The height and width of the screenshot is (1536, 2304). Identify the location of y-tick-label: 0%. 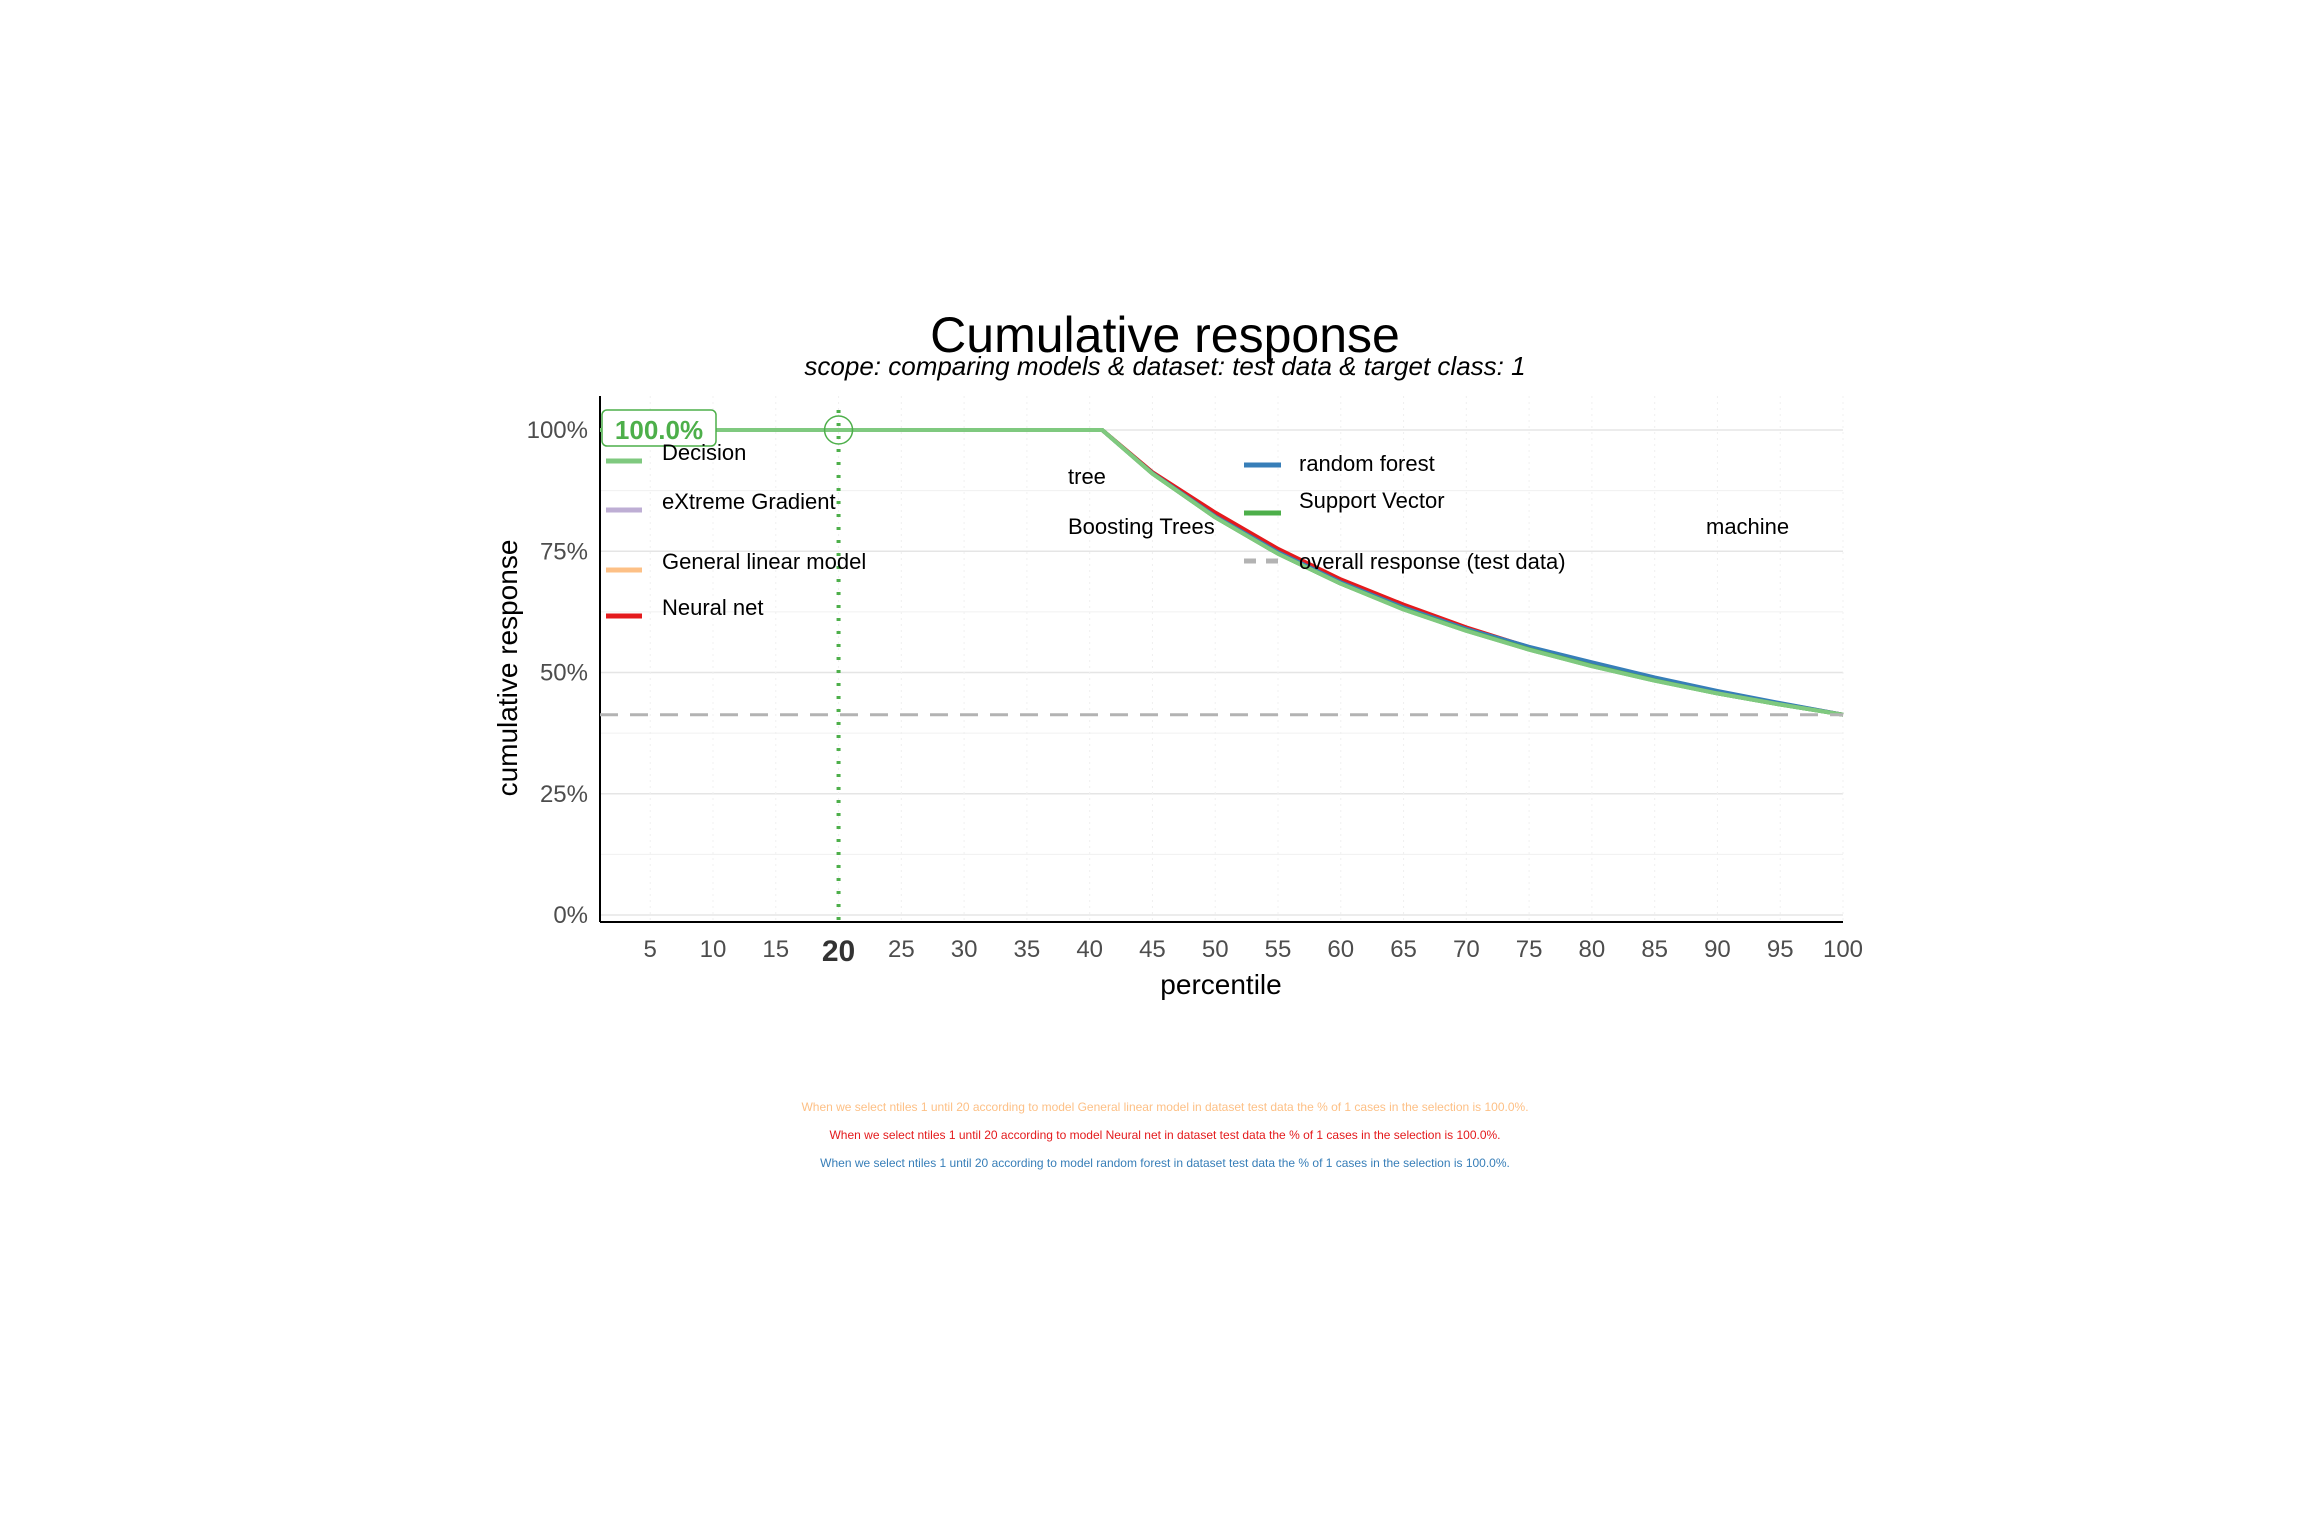
(570, 915).